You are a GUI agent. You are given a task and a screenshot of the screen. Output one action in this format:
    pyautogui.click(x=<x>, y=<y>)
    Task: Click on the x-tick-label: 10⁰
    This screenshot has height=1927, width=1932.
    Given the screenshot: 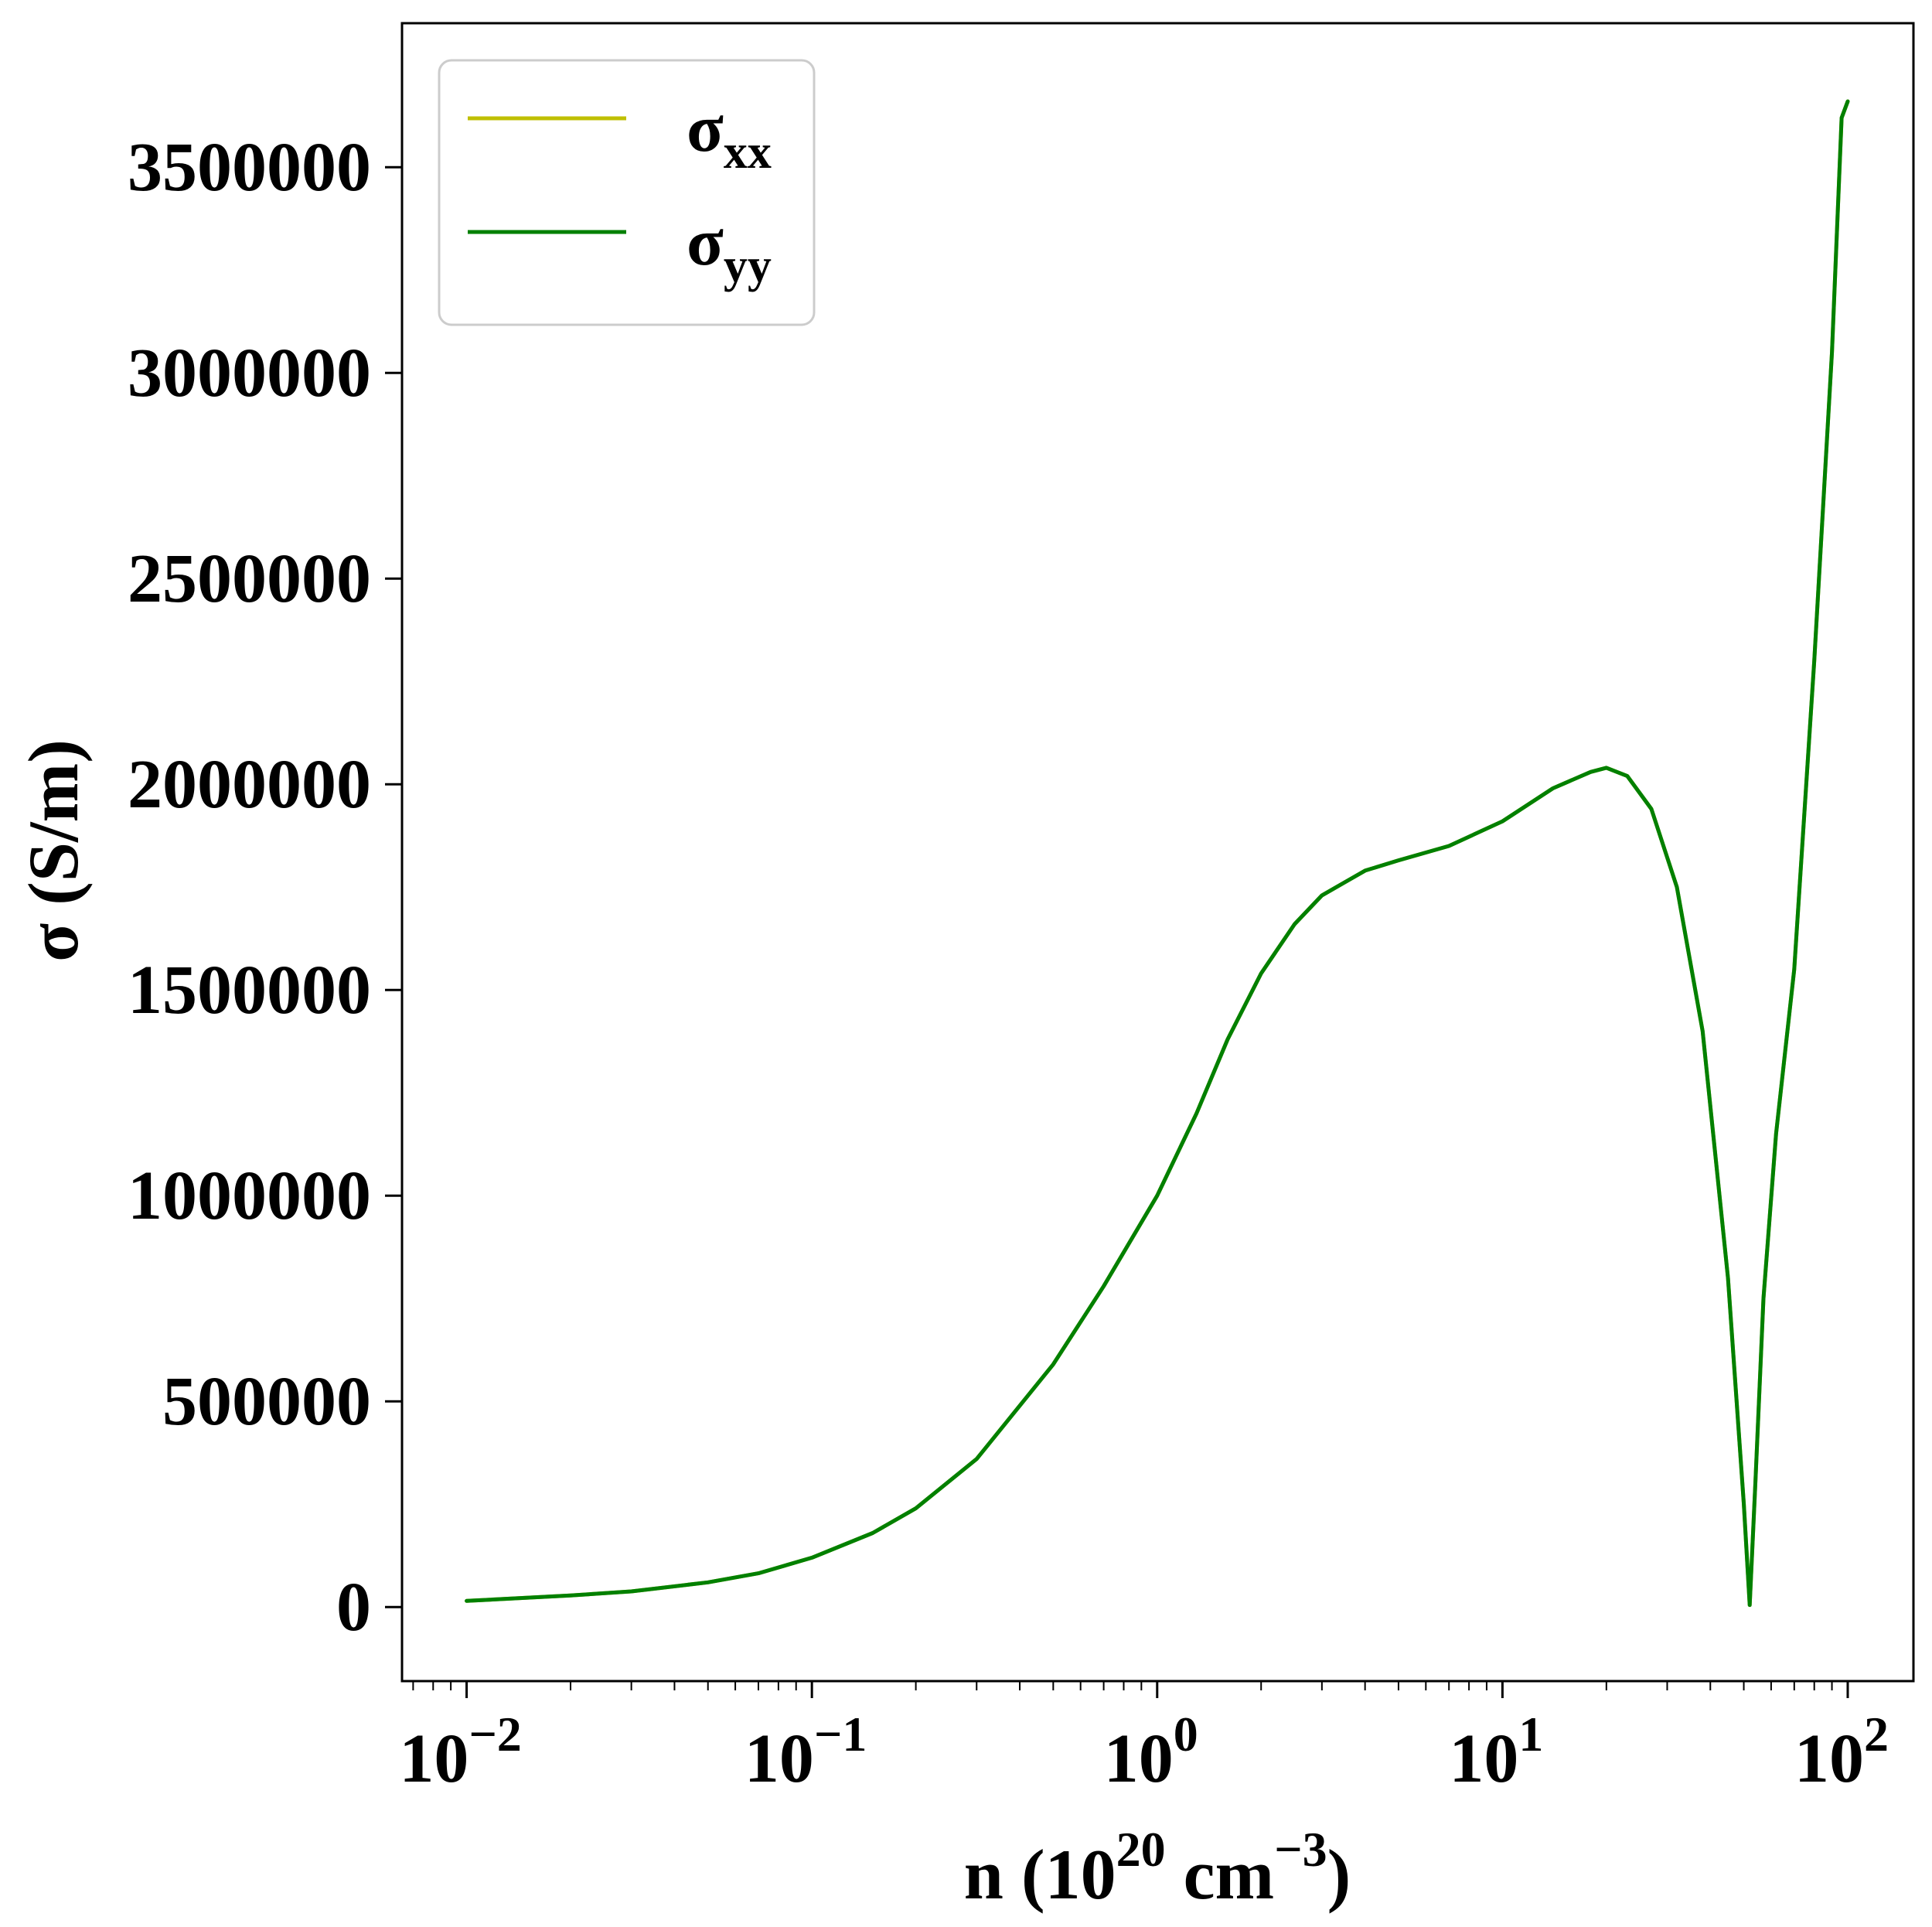 What is the action you would take?
    pyautogui.click(x=1151, y=1752)
    